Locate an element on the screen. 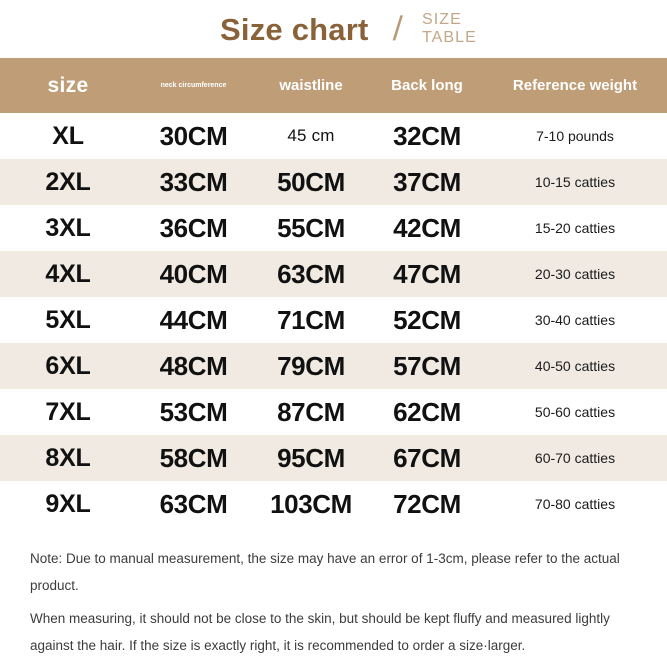 The width and height of the screenshot is (667, 659). cell-size: 8XL is located at coordinates (68, 457).